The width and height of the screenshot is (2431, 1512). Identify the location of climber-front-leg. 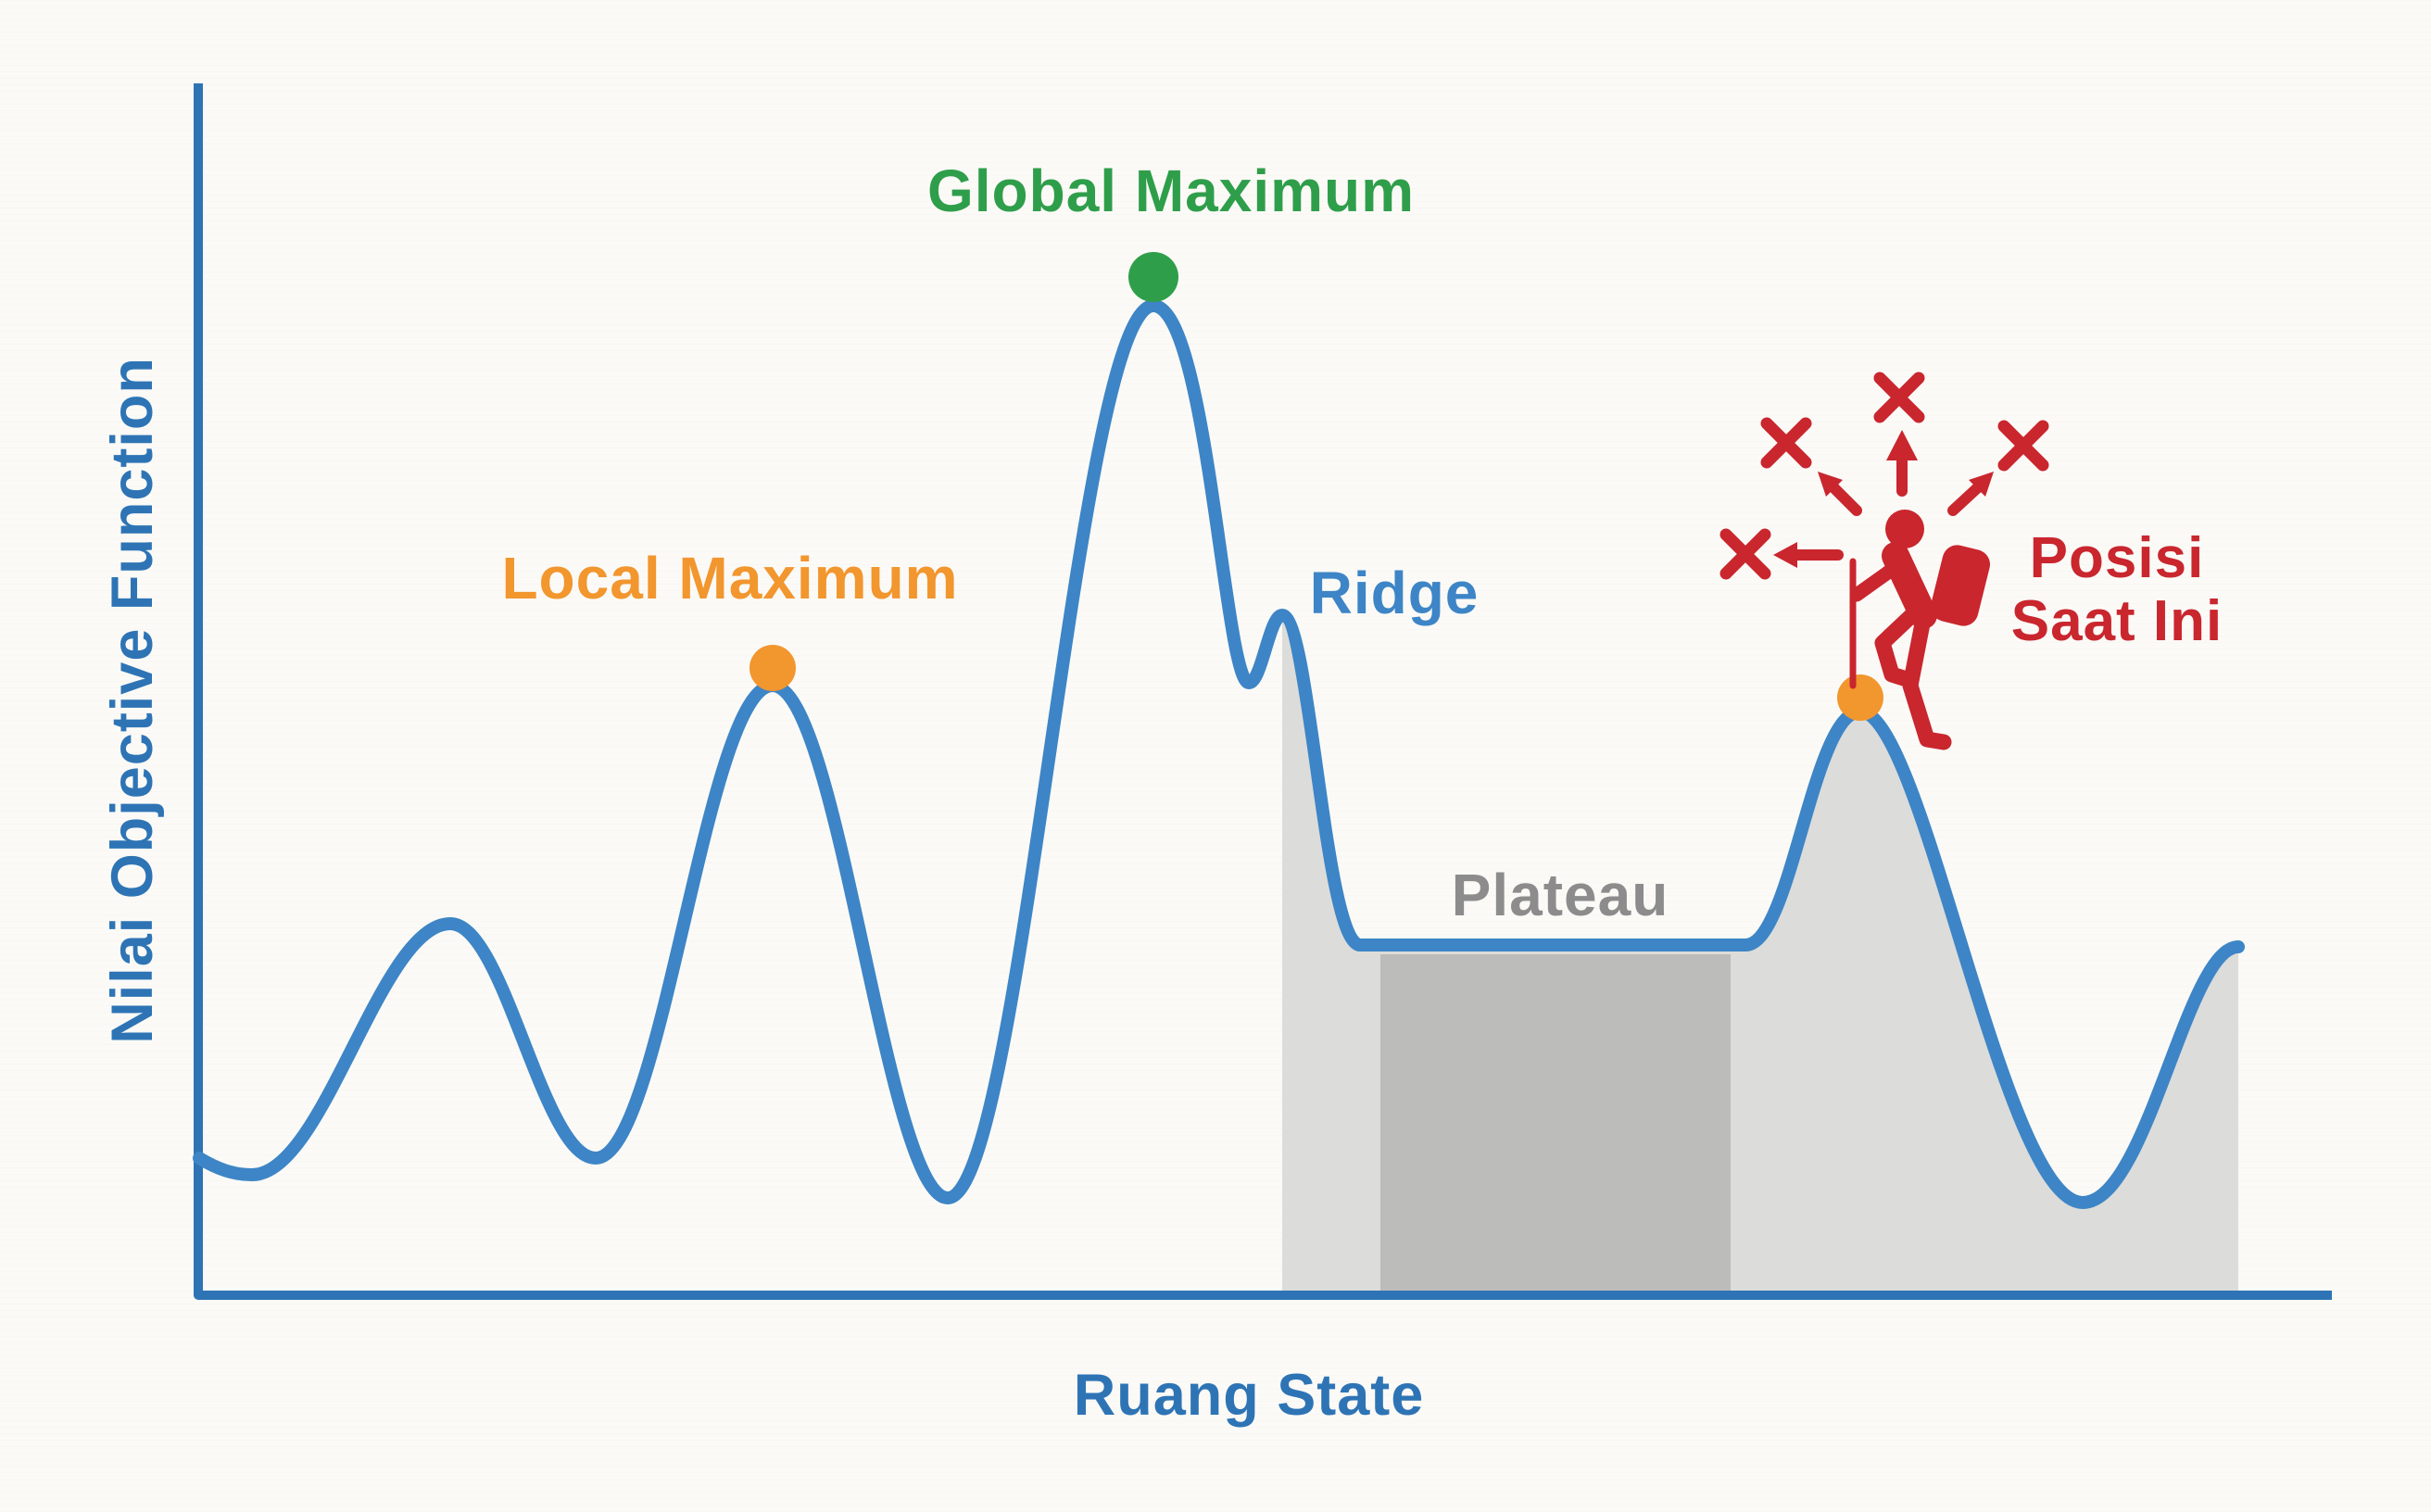
(1899, 645).